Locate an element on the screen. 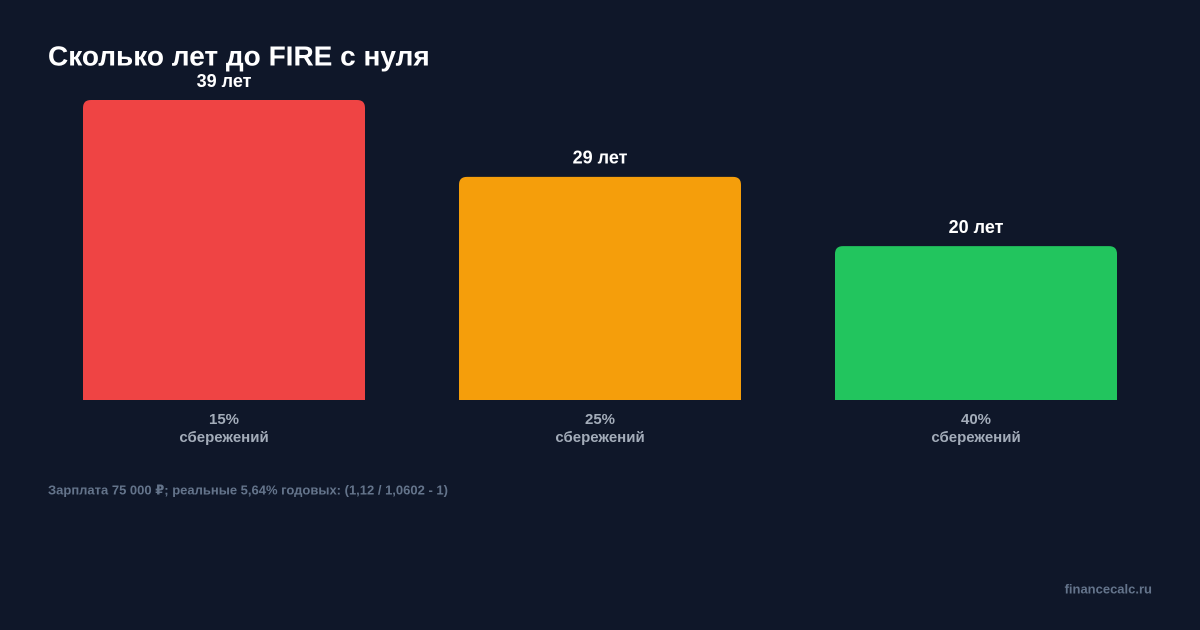  value-label: 29 лет is located at coordinates (600, 158).